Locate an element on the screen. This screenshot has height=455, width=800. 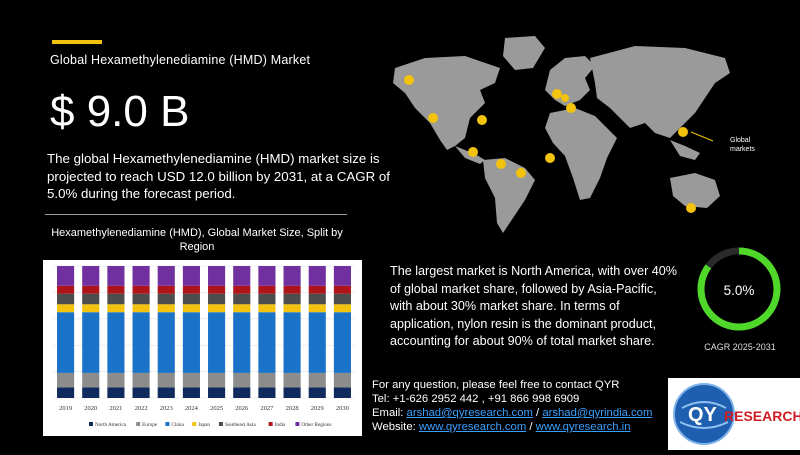
contact-phone: Tel: +1-626 2952 442 , +91 866 998 6909 is located at coordinates (476, 399).